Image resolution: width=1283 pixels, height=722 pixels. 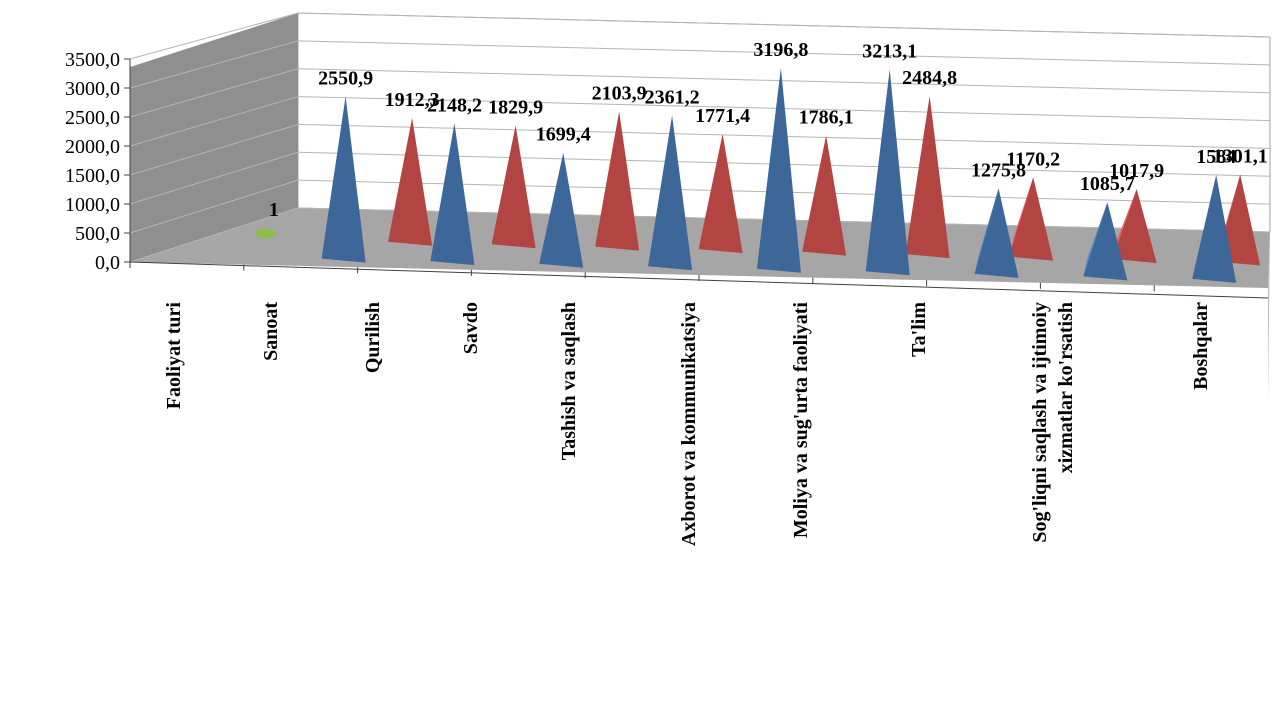 I want to click on side-wall, so click(x=214, y=137).